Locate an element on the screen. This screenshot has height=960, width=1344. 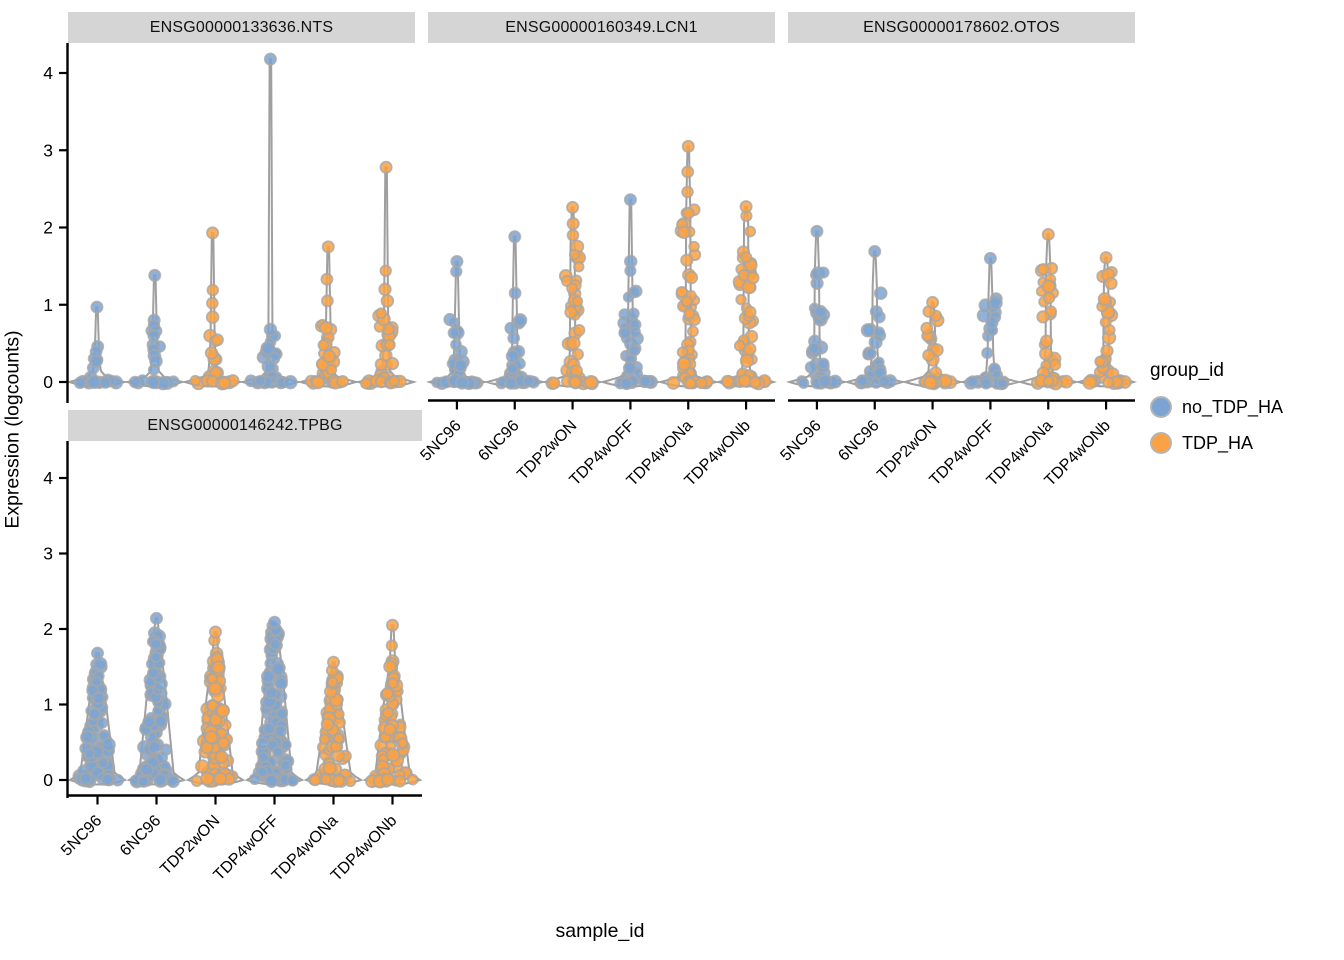
facet-title: ENSG00000133636.NTS is located at coordinates (241, 27).